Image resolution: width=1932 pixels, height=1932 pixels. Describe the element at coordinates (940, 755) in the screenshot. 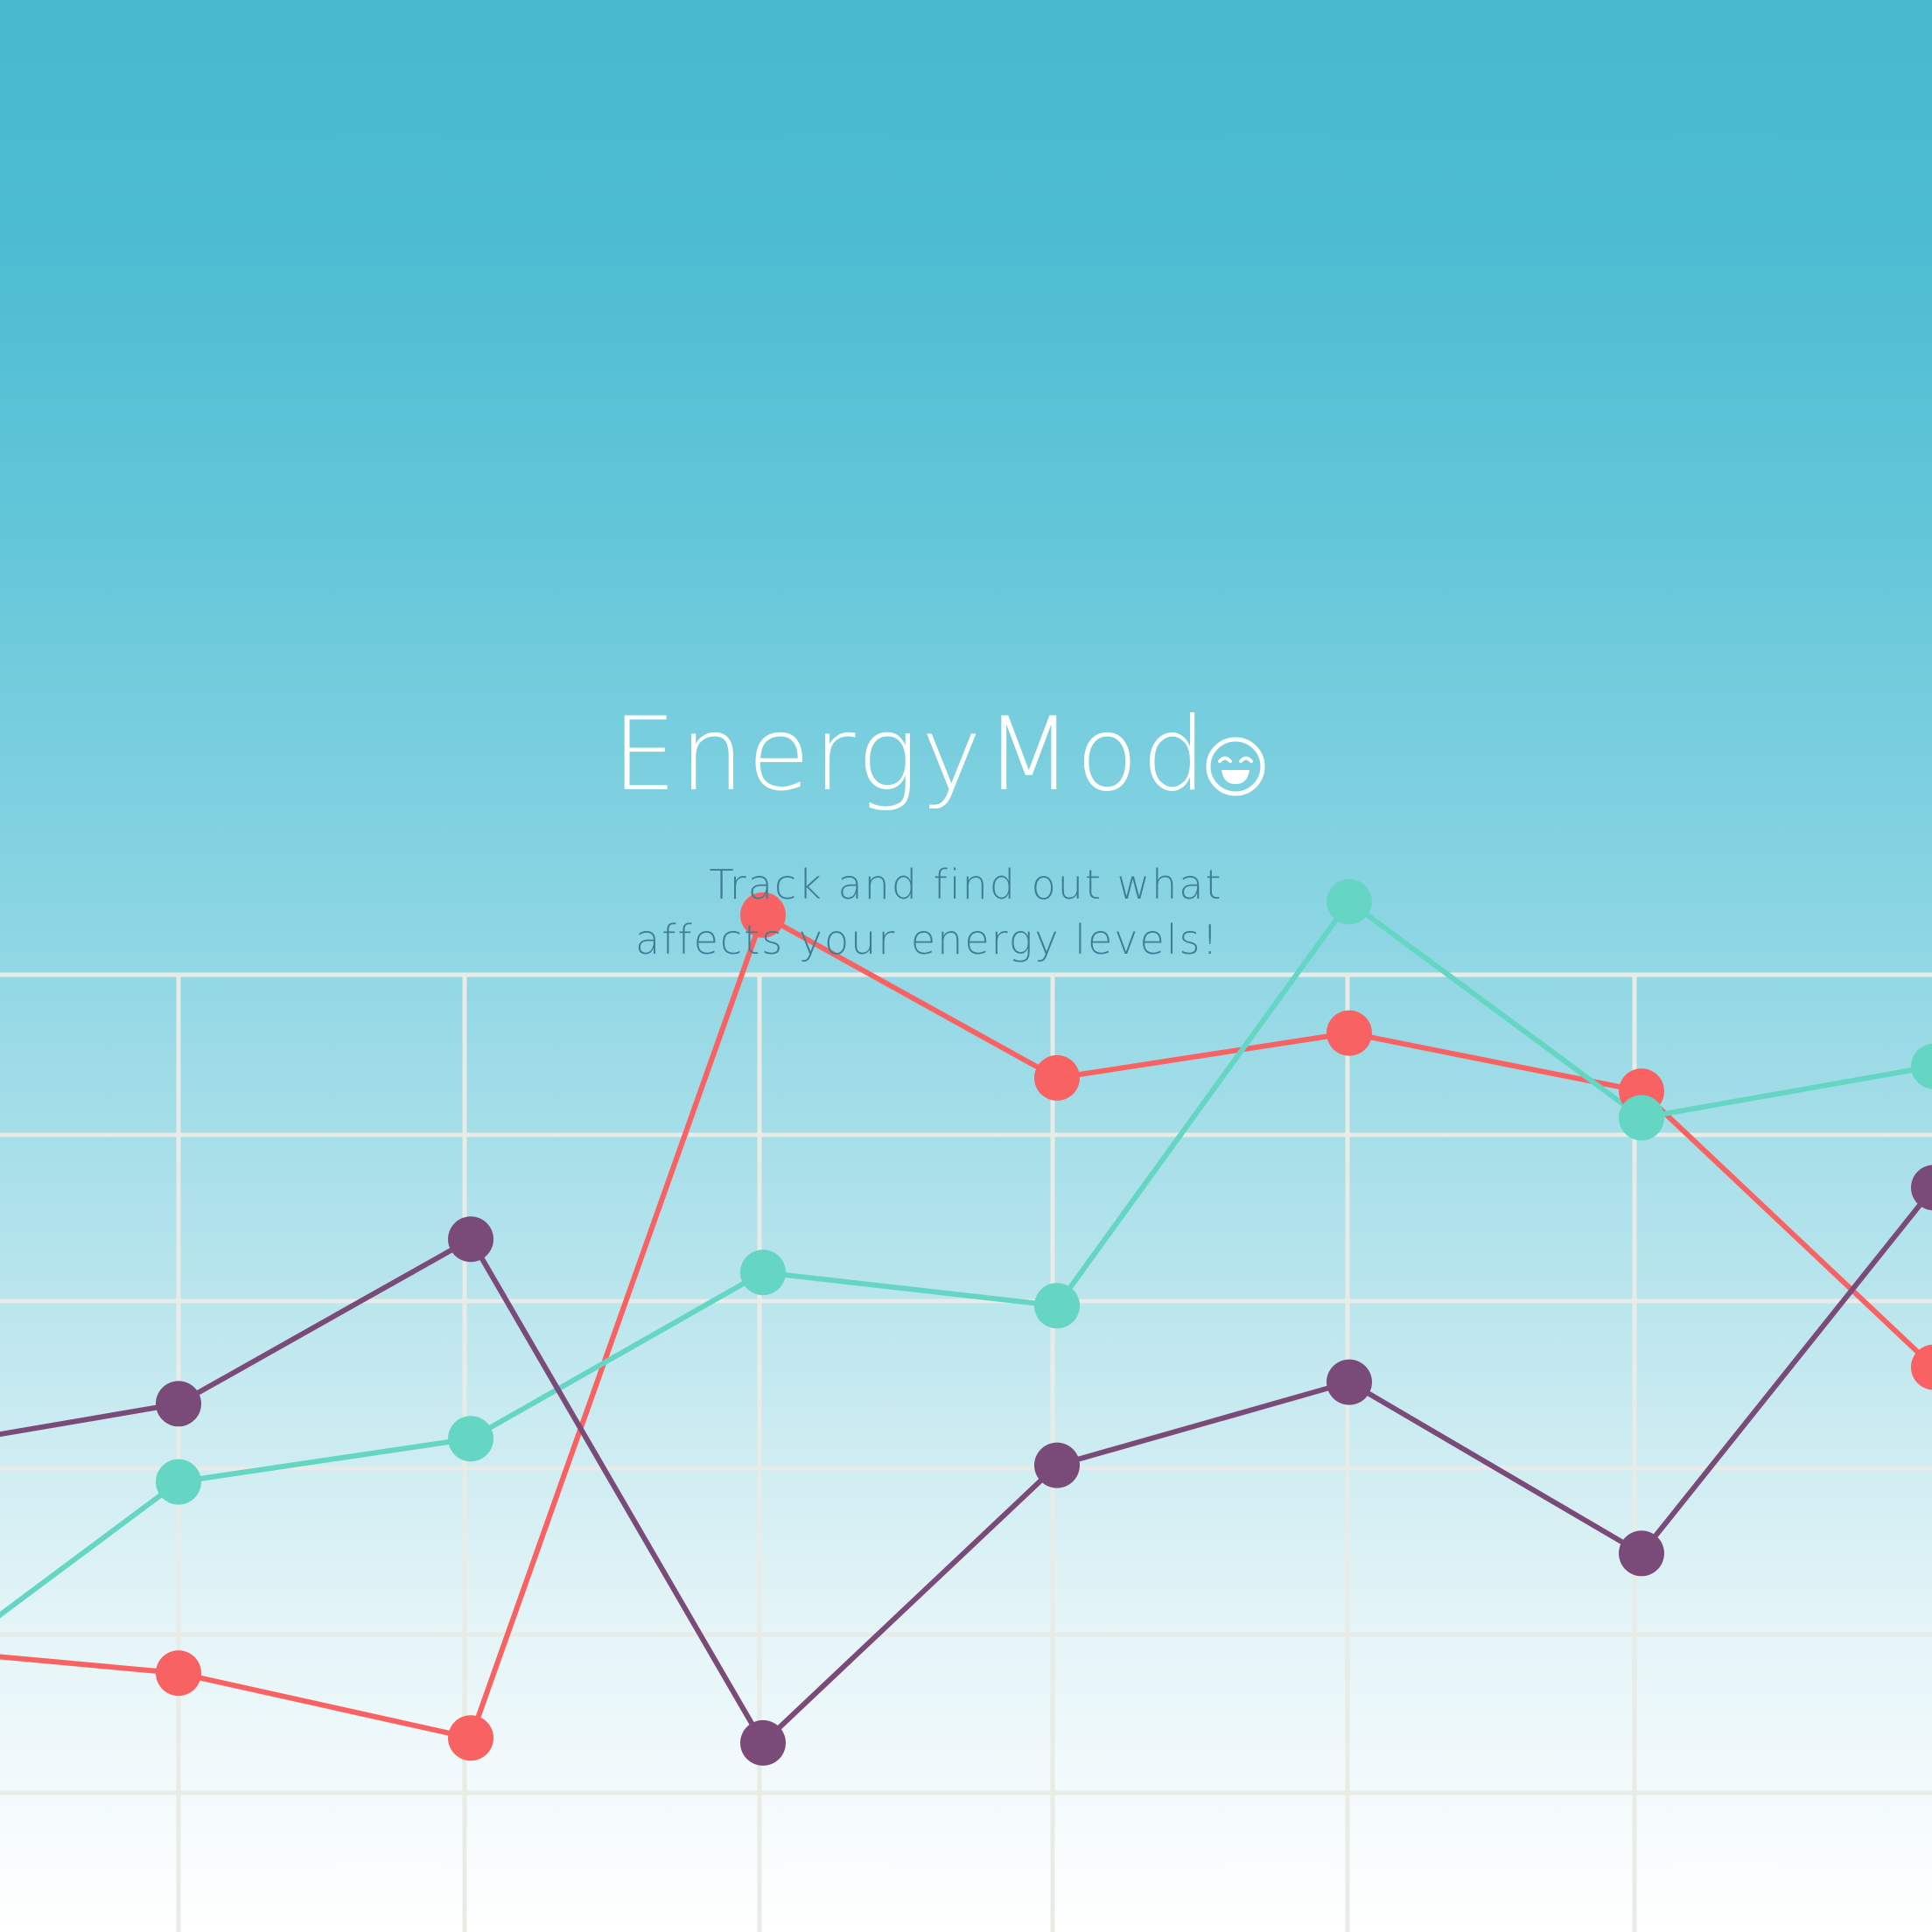

I see `brand-row: EnergyMod` at that location.